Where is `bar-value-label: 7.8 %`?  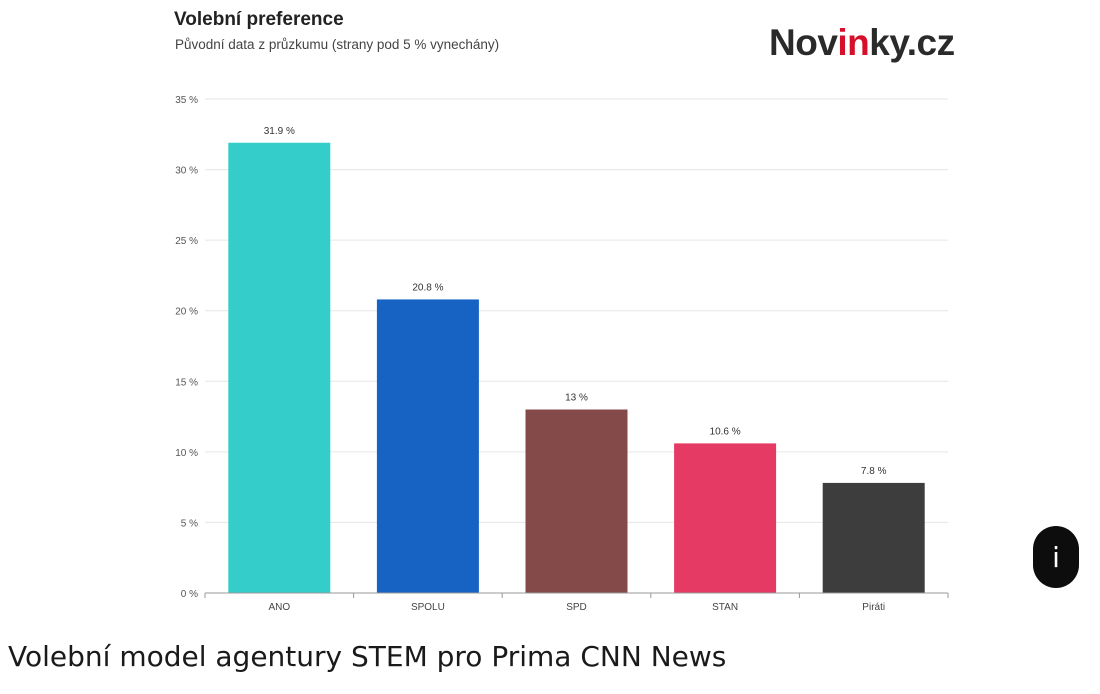 bar-value-label: 7.8 % is located at coordinates (874, 471).